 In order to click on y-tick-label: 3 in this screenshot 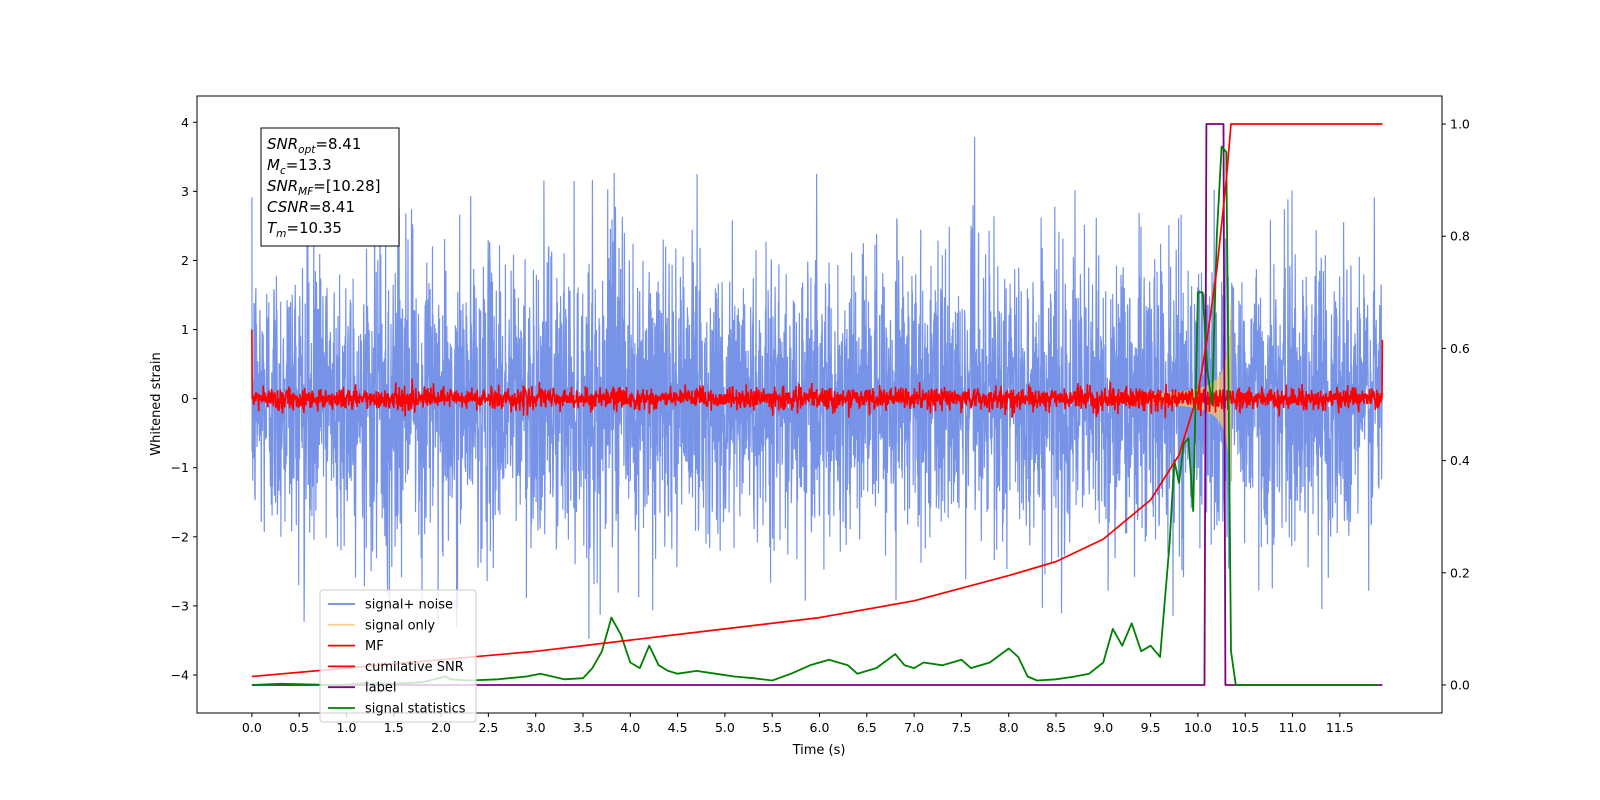, I will do `click(185, 191)`.